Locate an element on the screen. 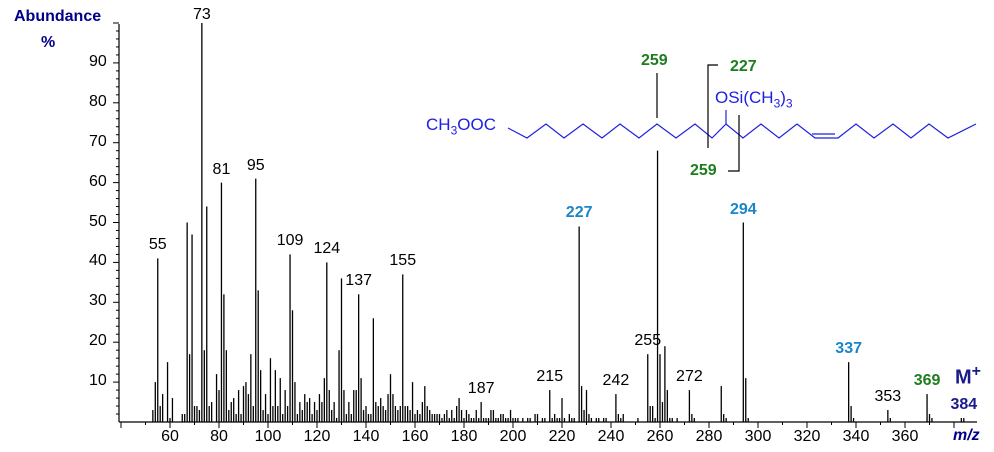  x-tick-label: 300 is located at coordinates (758, 436).